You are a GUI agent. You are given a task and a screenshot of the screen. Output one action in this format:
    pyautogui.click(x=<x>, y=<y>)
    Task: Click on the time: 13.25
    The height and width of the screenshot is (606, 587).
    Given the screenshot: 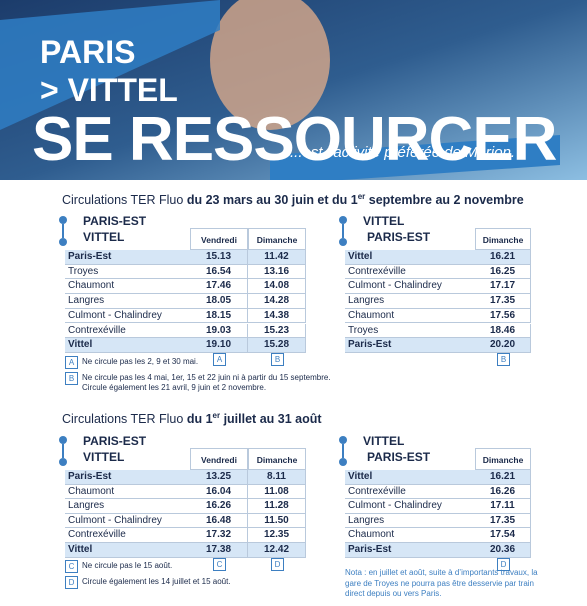 What is the action you would take?
    pyautogui.click(x=219, y=477)
    